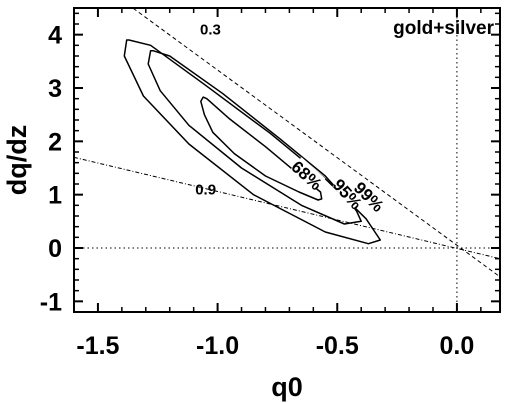  Describe the element at coordinates (17, 160) in the screenshot. I see `y-axis-title: dq/dz` at that location.